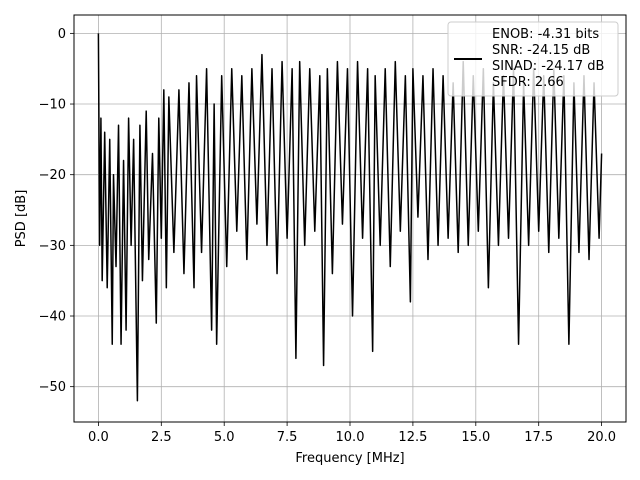  What do you see at coordinates (350, 437) in the screenshot?
I see `x-tick-label: 10.0` at bounding box center [350, 437].